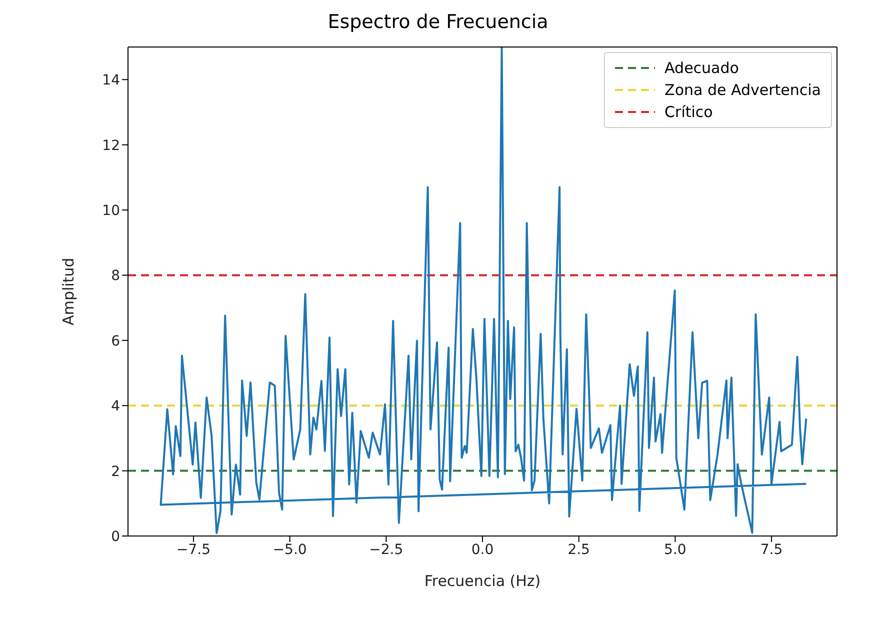 The height and width of the screenshot is (638, 880). I want to click on y-tick-label: 4, so click(115, 406).